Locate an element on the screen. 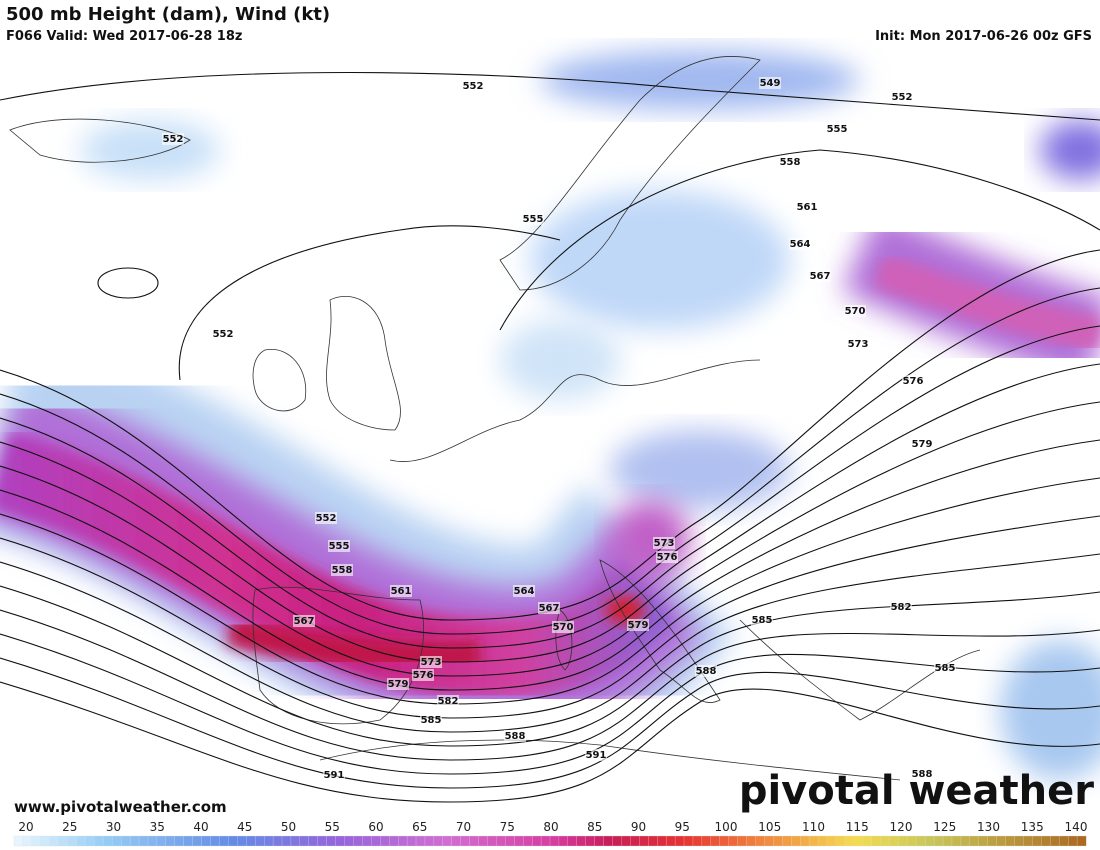 This screenshot has height=850, width=1100. colorbar-tick-label: 20 is located at coordinates (25, 827).